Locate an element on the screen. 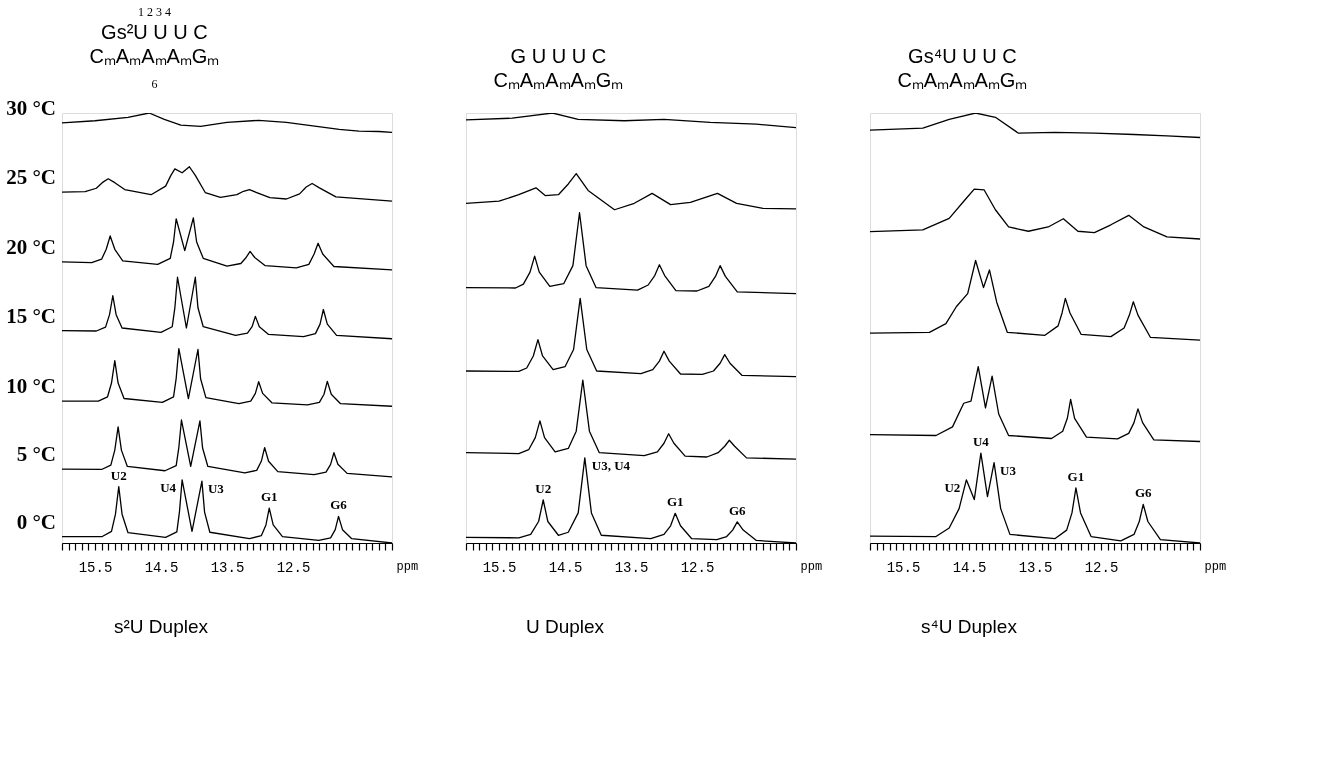 The image size is (1324, 780). text: G U U U C is located at coordinates (558, 56).